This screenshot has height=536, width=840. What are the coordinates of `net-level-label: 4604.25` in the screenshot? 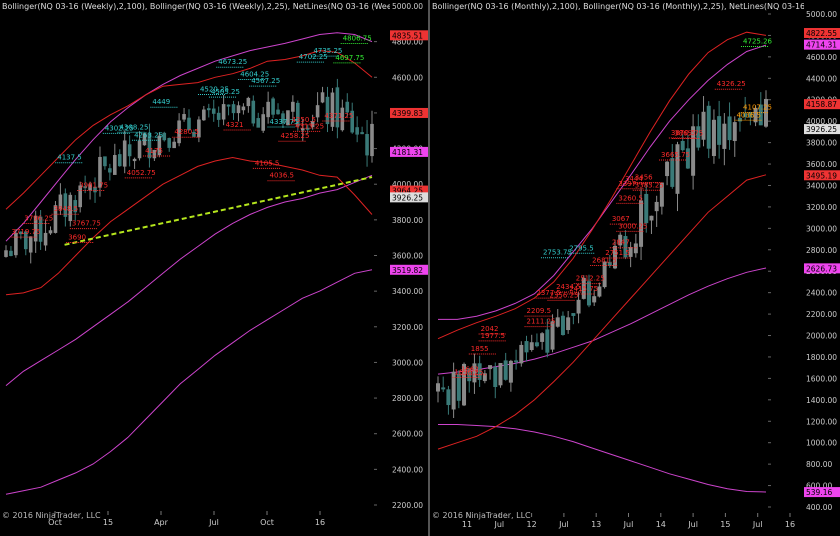 It's located at (254, 75).